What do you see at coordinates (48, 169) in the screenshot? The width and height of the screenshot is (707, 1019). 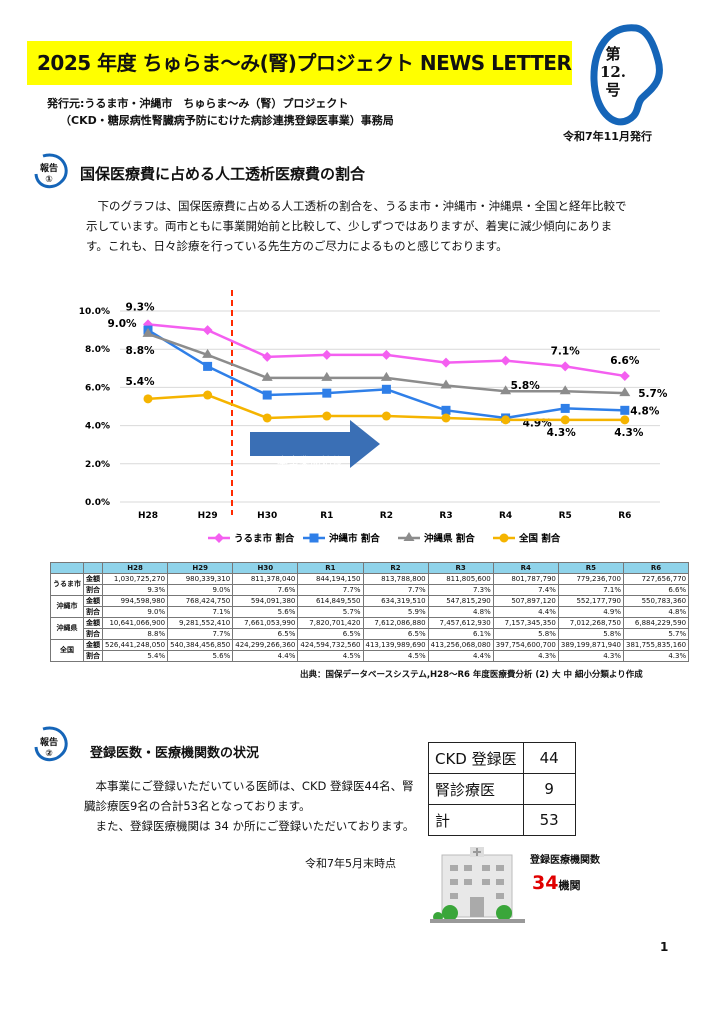 I see `badge-label: 報告` at bounding box center [48, 169].